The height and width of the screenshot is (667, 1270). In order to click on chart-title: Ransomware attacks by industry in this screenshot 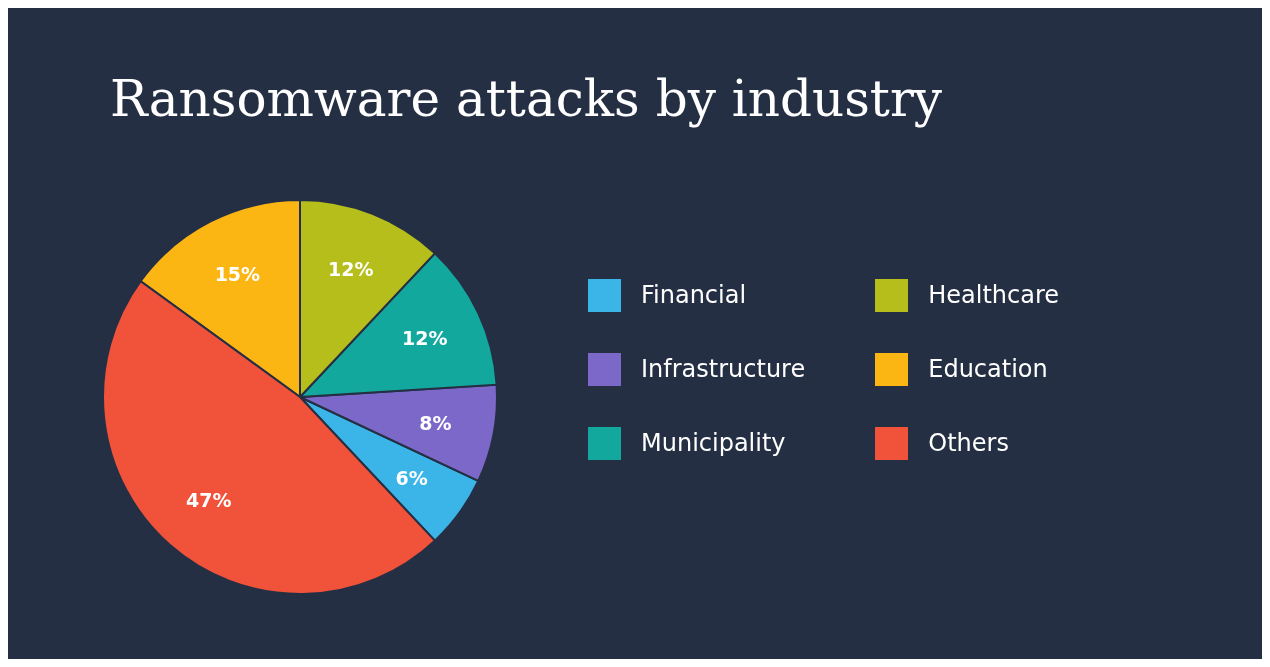, I will do `click(526, 99)`.